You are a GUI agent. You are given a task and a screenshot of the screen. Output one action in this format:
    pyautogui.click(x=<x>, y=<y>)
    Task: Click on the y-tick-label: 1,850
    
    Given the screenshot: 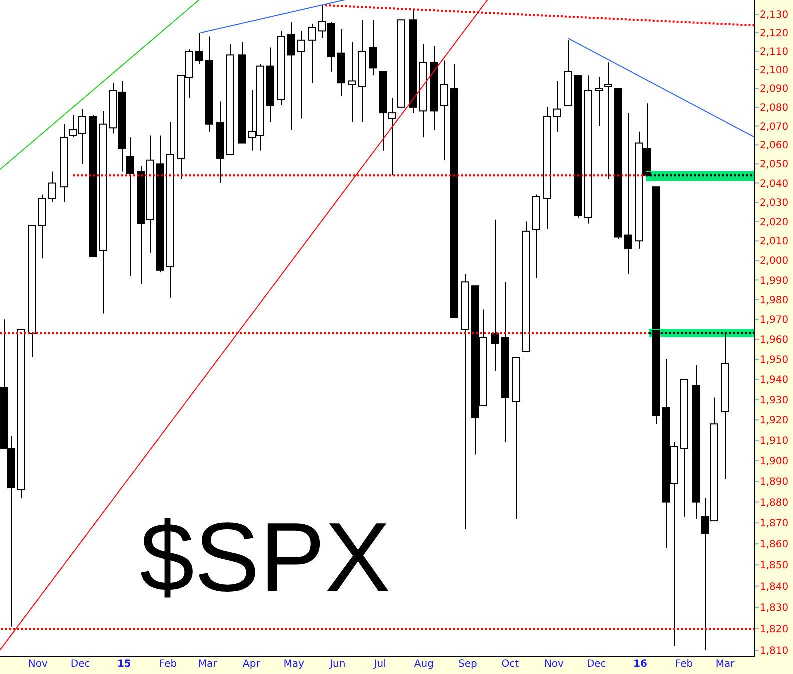 What is the action you would take?
    pyautogui.click(x=774, y=566)
    